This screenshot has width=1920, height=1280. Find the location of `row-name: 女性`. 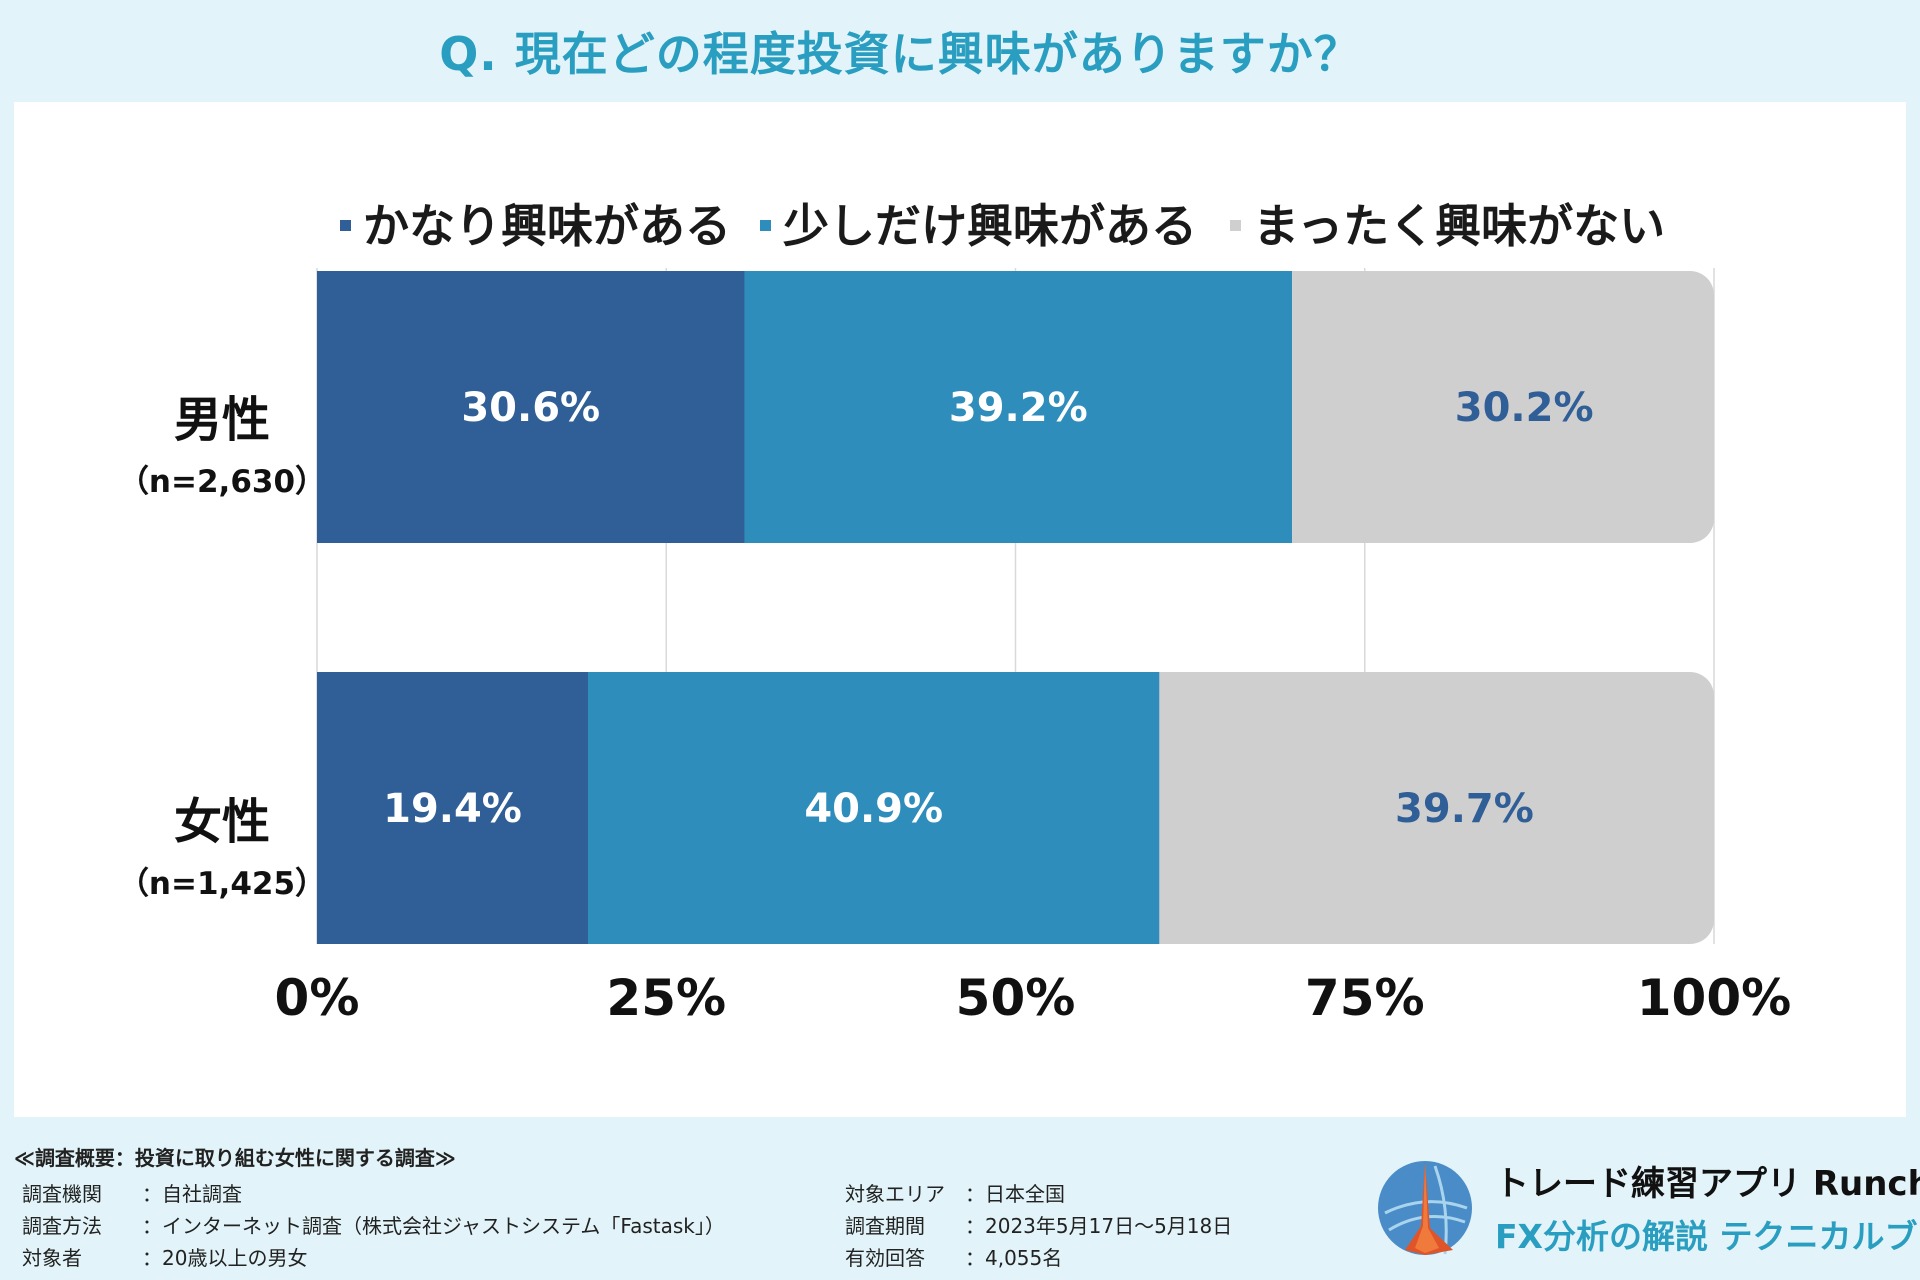

row-name: 女性 is located at coordinates (221, 822).